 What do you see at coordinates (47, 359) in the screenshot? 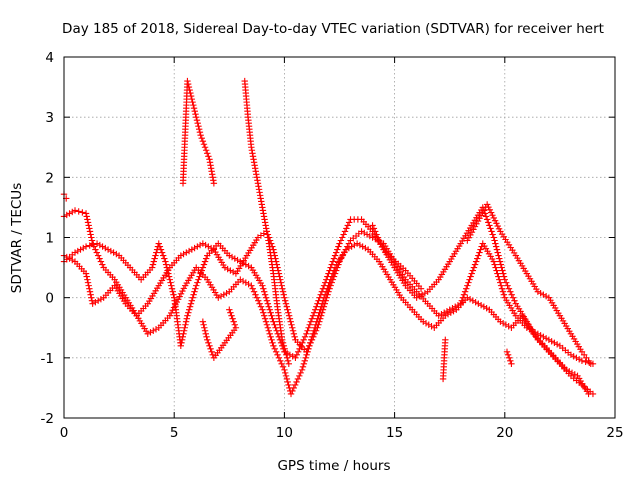
I see `y-tick-label: -1` at bounding box center [47, 359].